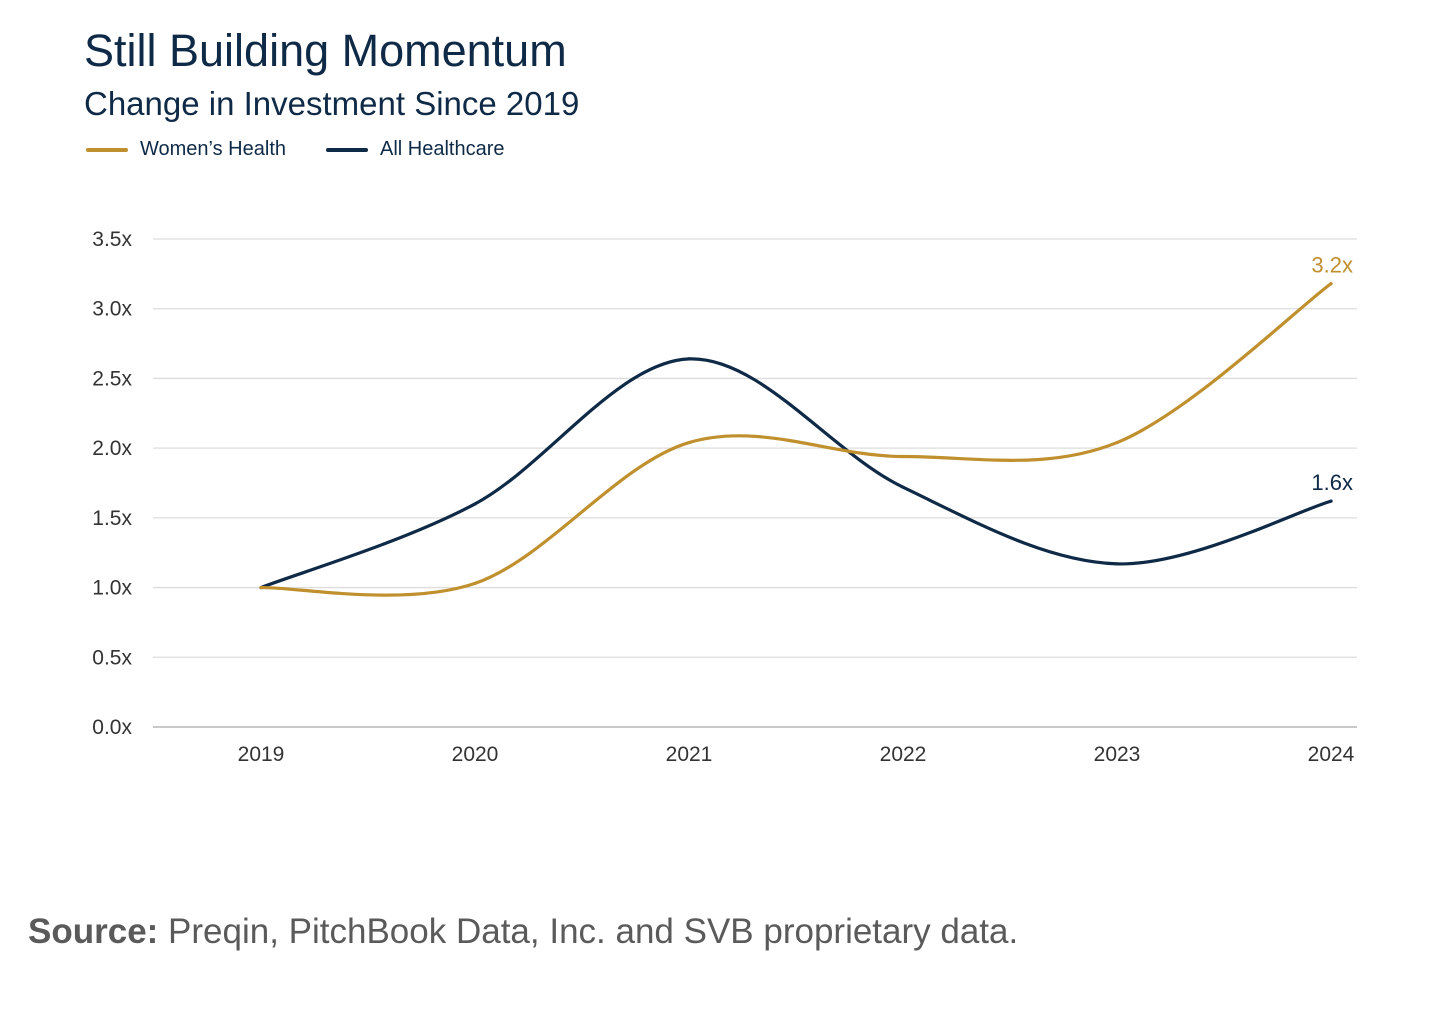 The width and height of the screenshot is (1456, 1011). Describe the element at coordinates (332, 103) in the screenshot. I see `chart-subtitle: Change in Investment Since 2019` at that location.